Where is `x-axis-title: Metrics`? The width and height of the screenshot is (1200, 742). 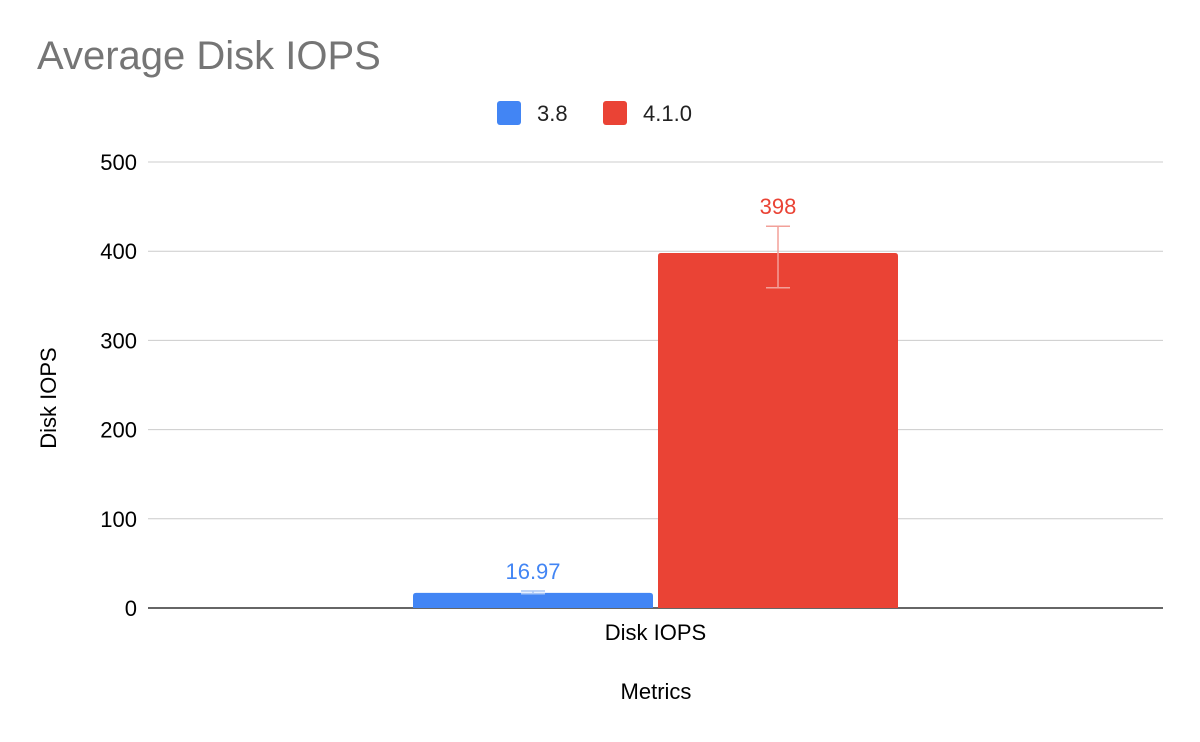
x-axis-title: Metrics is located at coordinates (656, 691).